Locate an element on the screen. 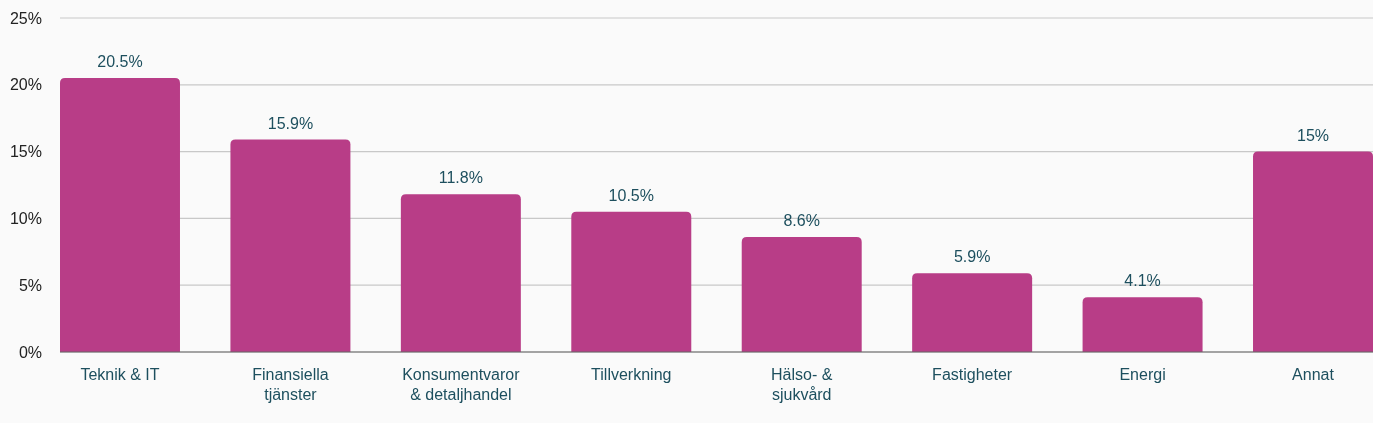  y-tick-label: 20% is located at coordinates (25, 85).